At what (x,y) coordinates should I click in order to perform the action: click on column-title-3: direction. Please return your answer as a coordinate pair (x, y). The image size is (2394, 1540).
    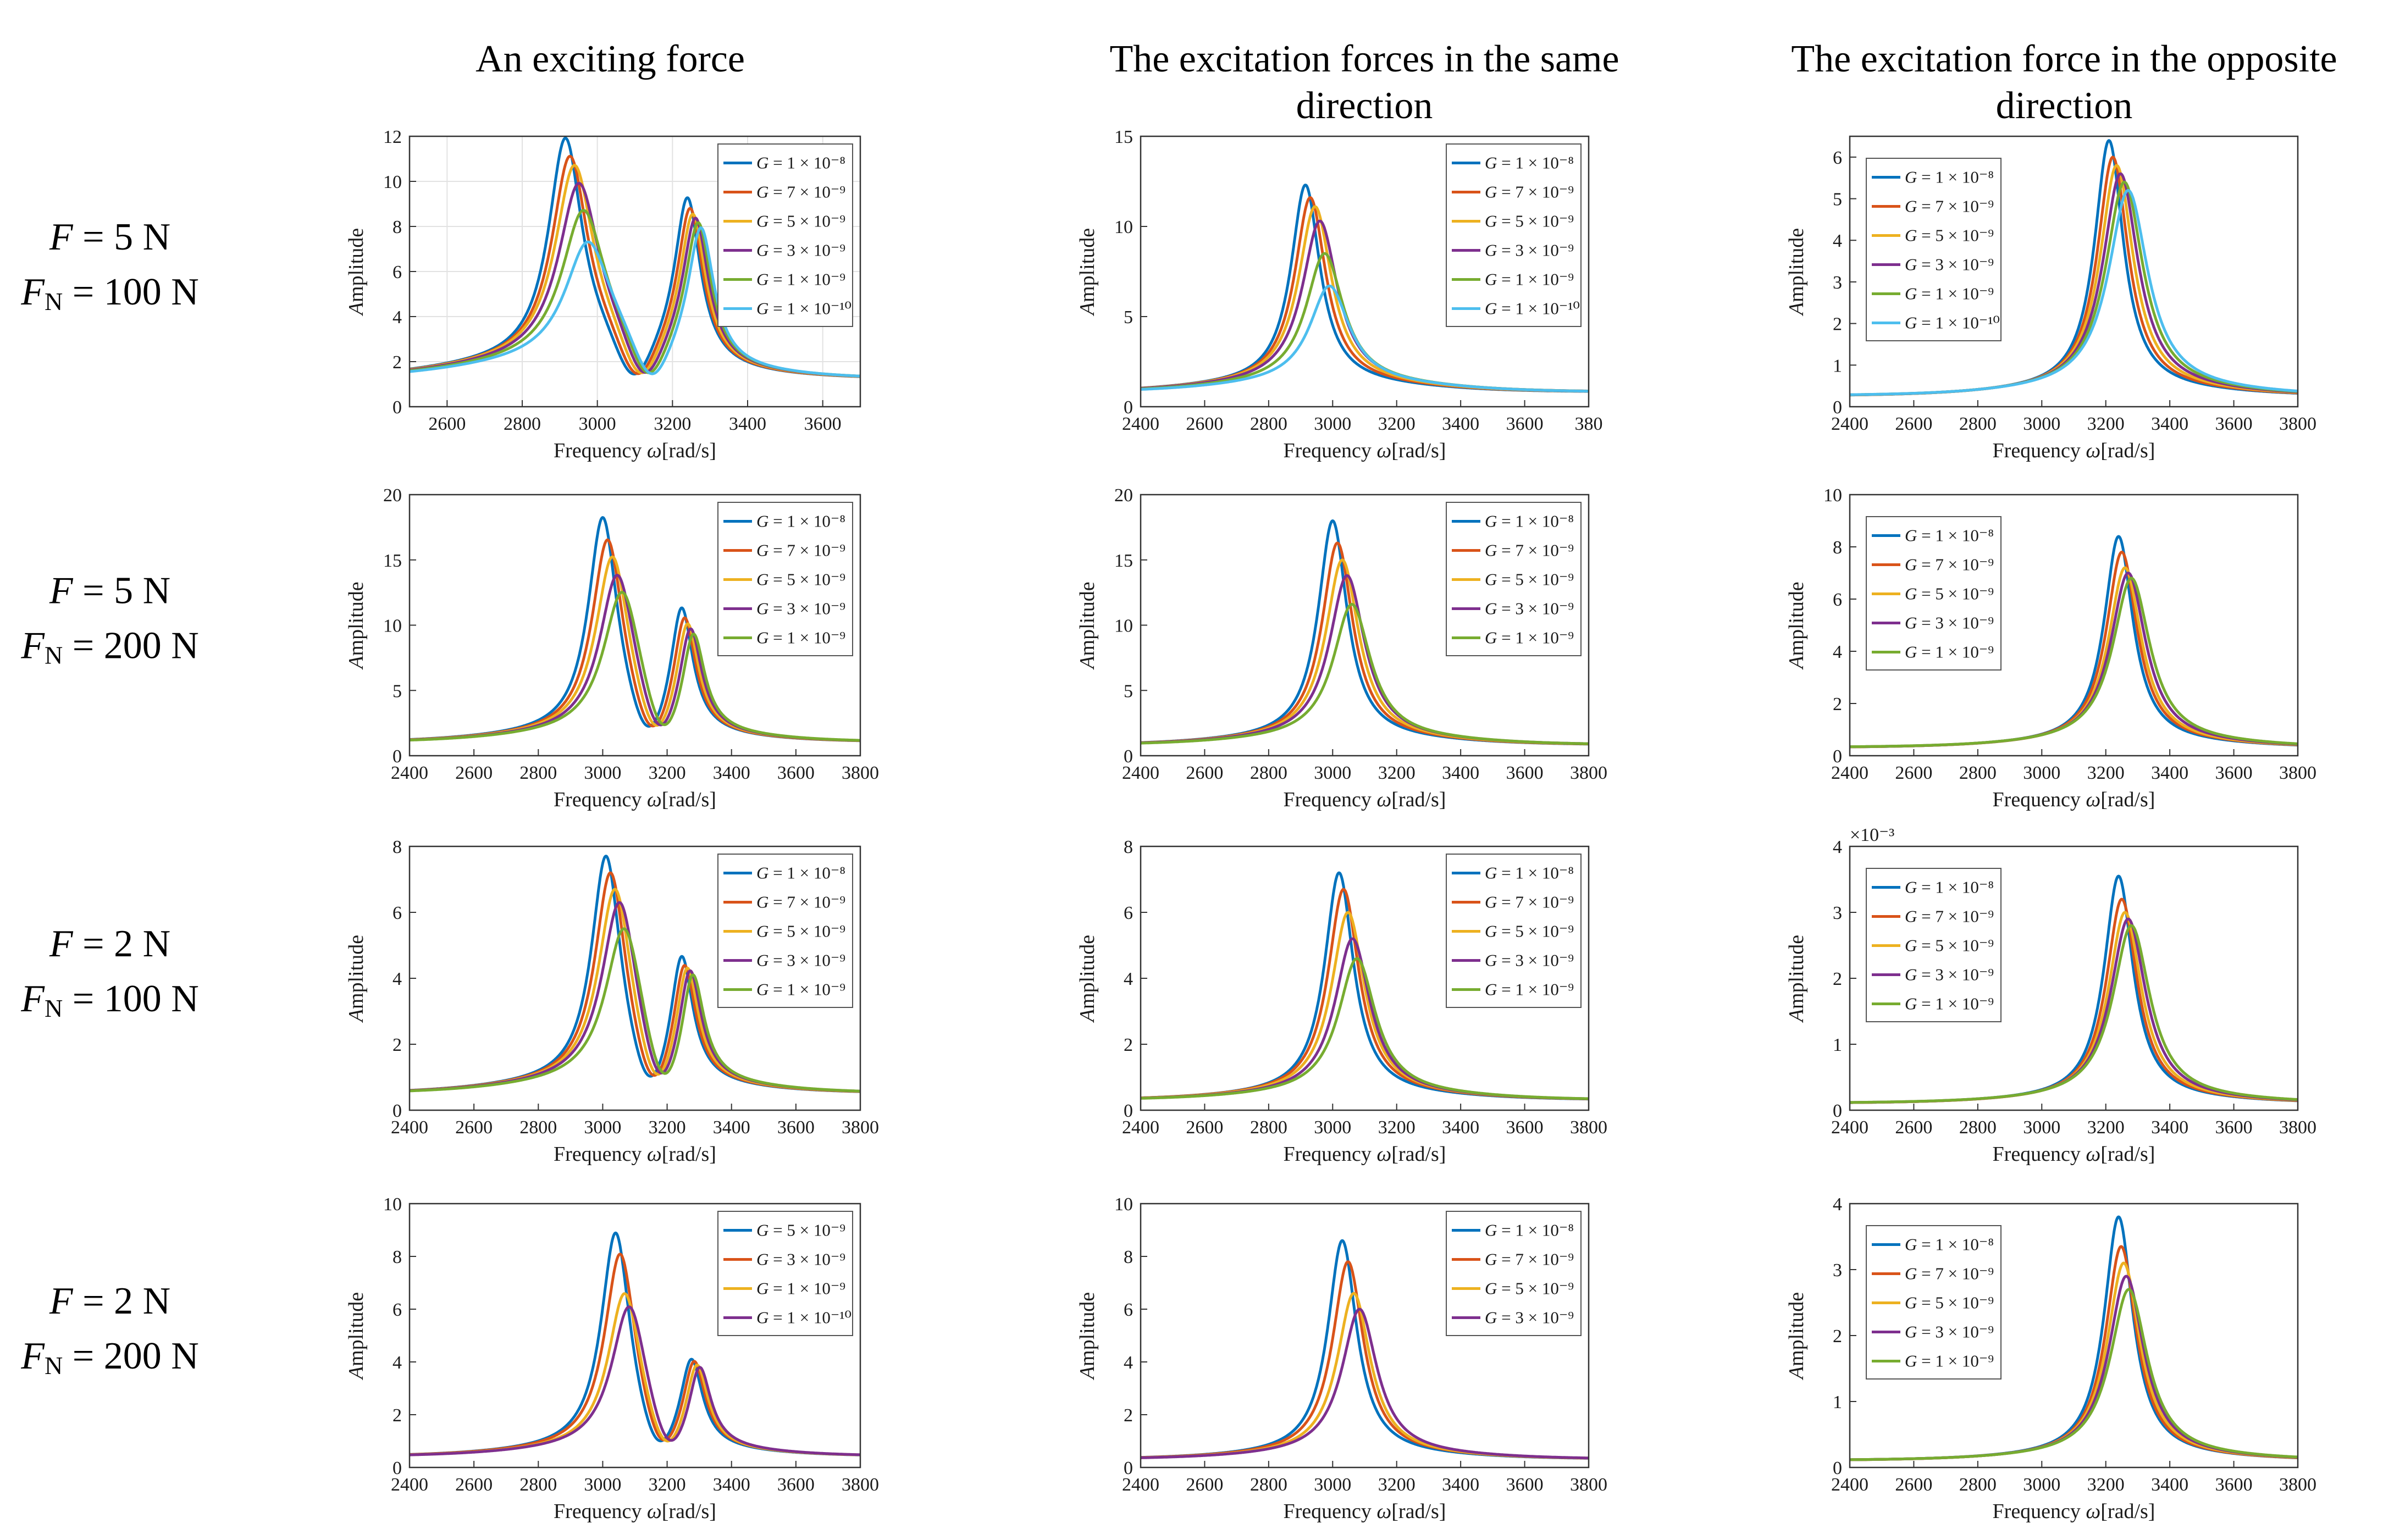
    Looking at the image, I should click on (2065, 106).